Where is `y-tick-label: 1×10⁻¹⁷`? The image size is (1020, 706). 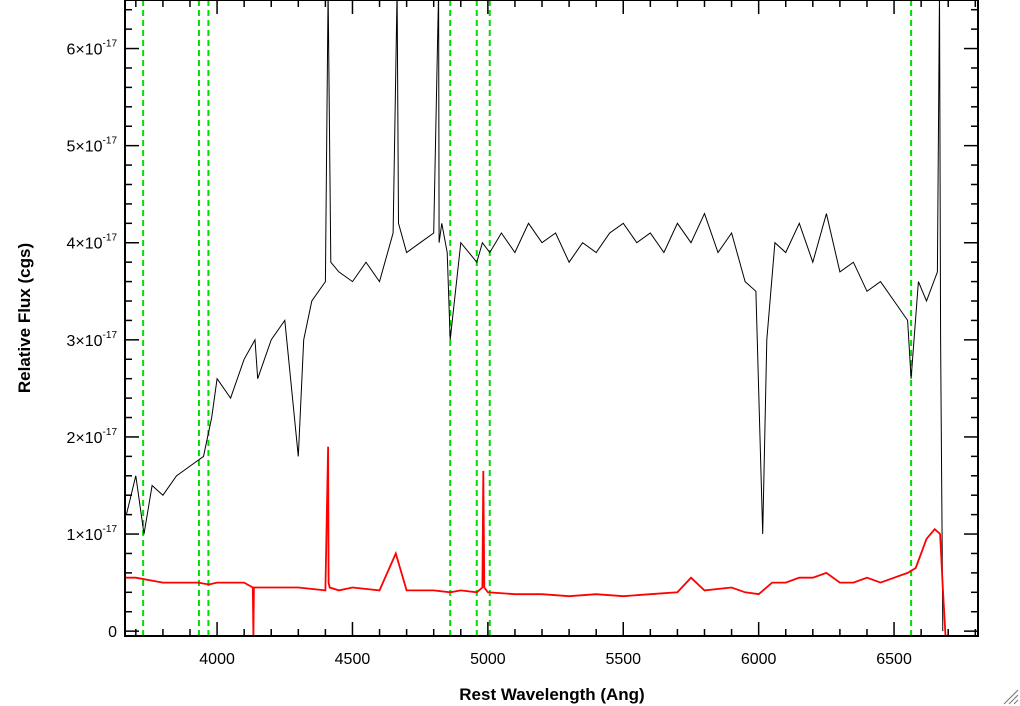 y-tick-label: 1×10⁻¹⁷ is located at coordinates (92, 534).